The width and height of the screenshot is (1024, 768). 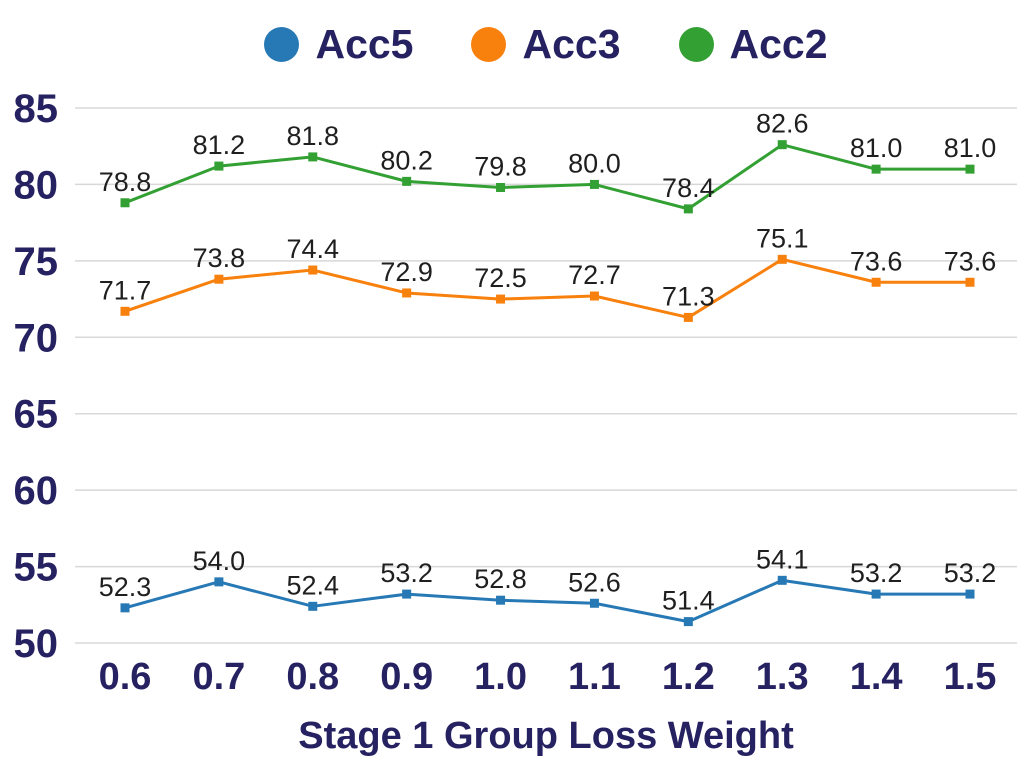 What do you see at coordinates (782, 124) in the screenshot?
I see `data-point-label-acc2: 82.6` at bounding box center [782, 124].